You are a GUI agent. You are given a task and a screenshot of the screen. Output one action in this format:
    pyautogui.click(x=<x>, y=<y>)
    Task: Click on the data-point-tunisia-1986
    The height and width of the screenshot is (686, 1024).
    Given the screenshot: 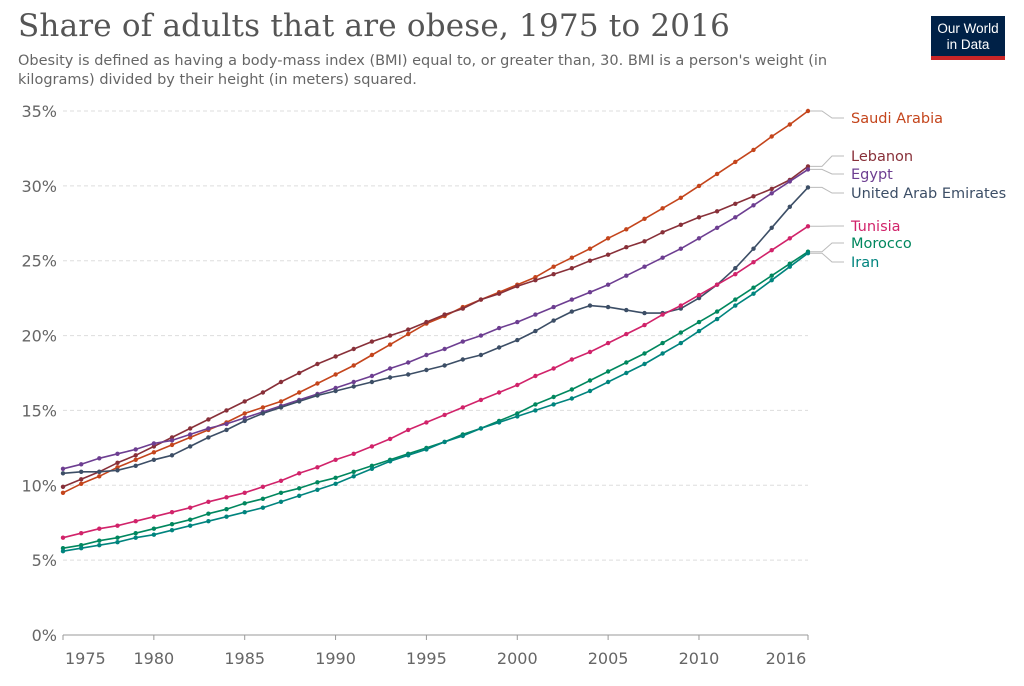 What is the action you would take?
    pyautogui.click(x=263, y=486)
    